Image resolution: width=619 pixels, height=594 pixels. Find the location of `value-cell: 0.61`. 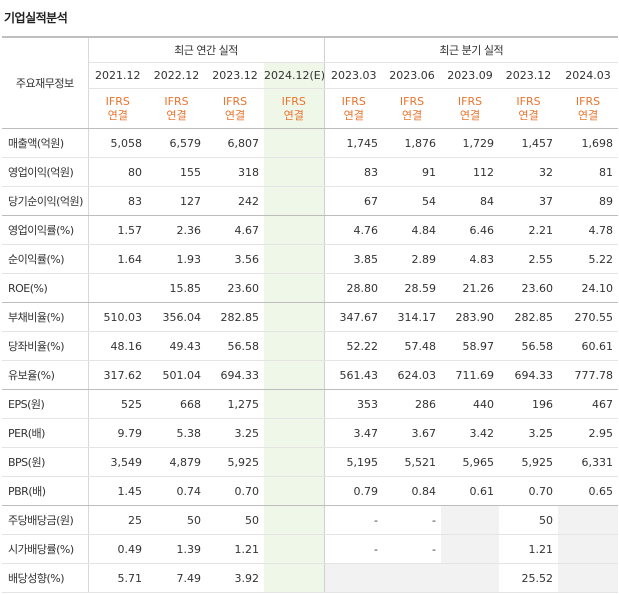

value-cell: 0.61 is located at coordinates (470, 491).